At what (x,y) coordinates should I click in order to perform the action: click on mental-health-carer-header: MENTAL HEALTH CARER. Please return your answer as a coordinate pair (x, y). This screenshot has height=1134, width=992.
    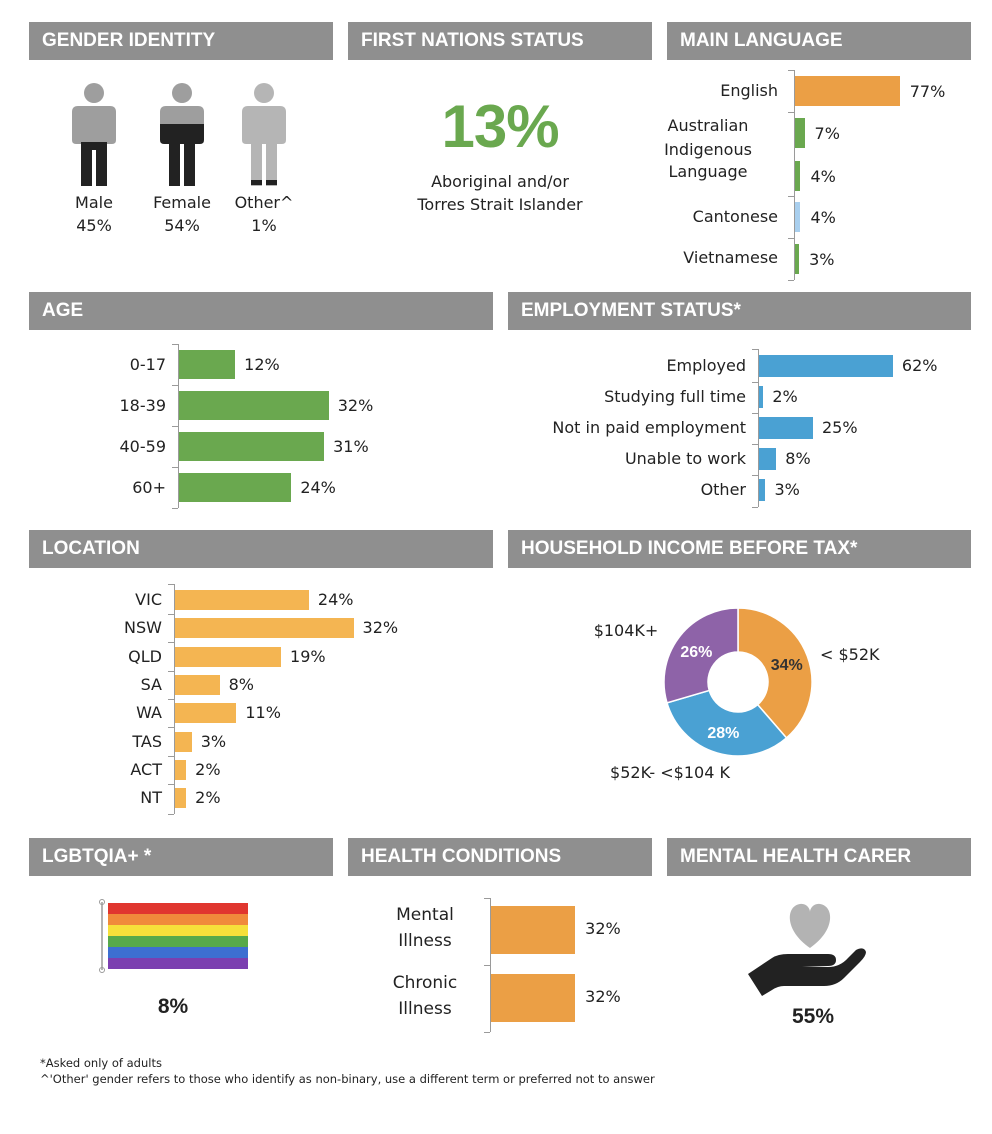
    Looking at the image, I should click on (819, 857).